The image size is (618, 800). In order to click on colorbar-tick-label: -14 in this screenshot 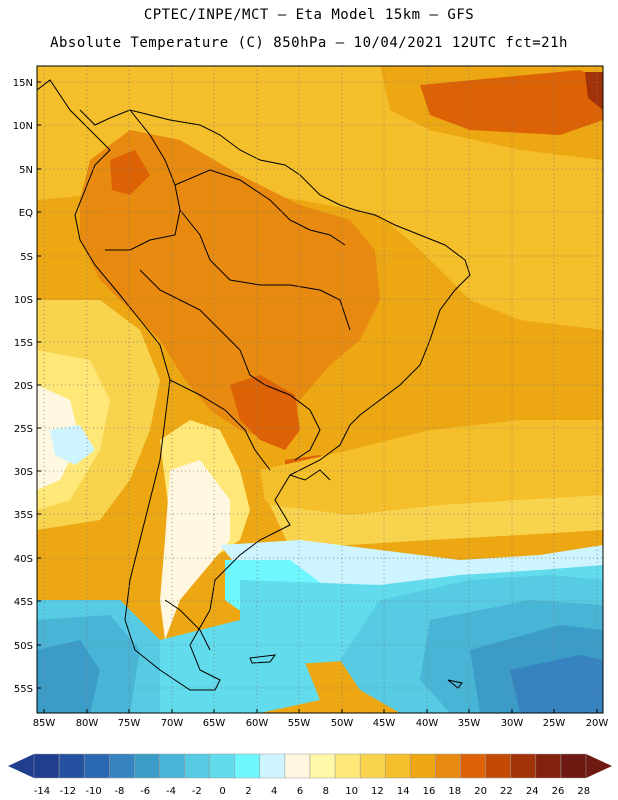, I will do `click(42, 791)`.